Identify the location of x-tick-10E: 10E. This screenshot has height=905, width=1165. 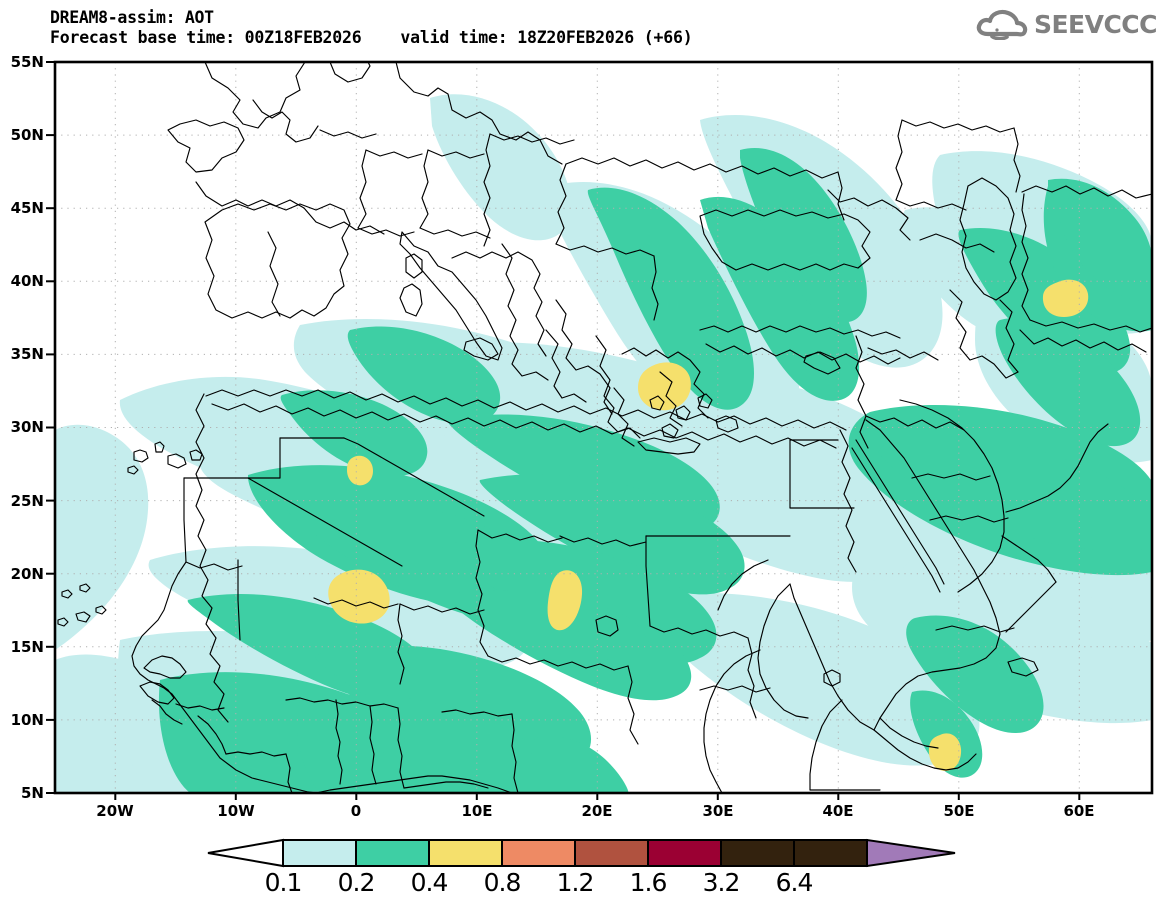
(477, 811).